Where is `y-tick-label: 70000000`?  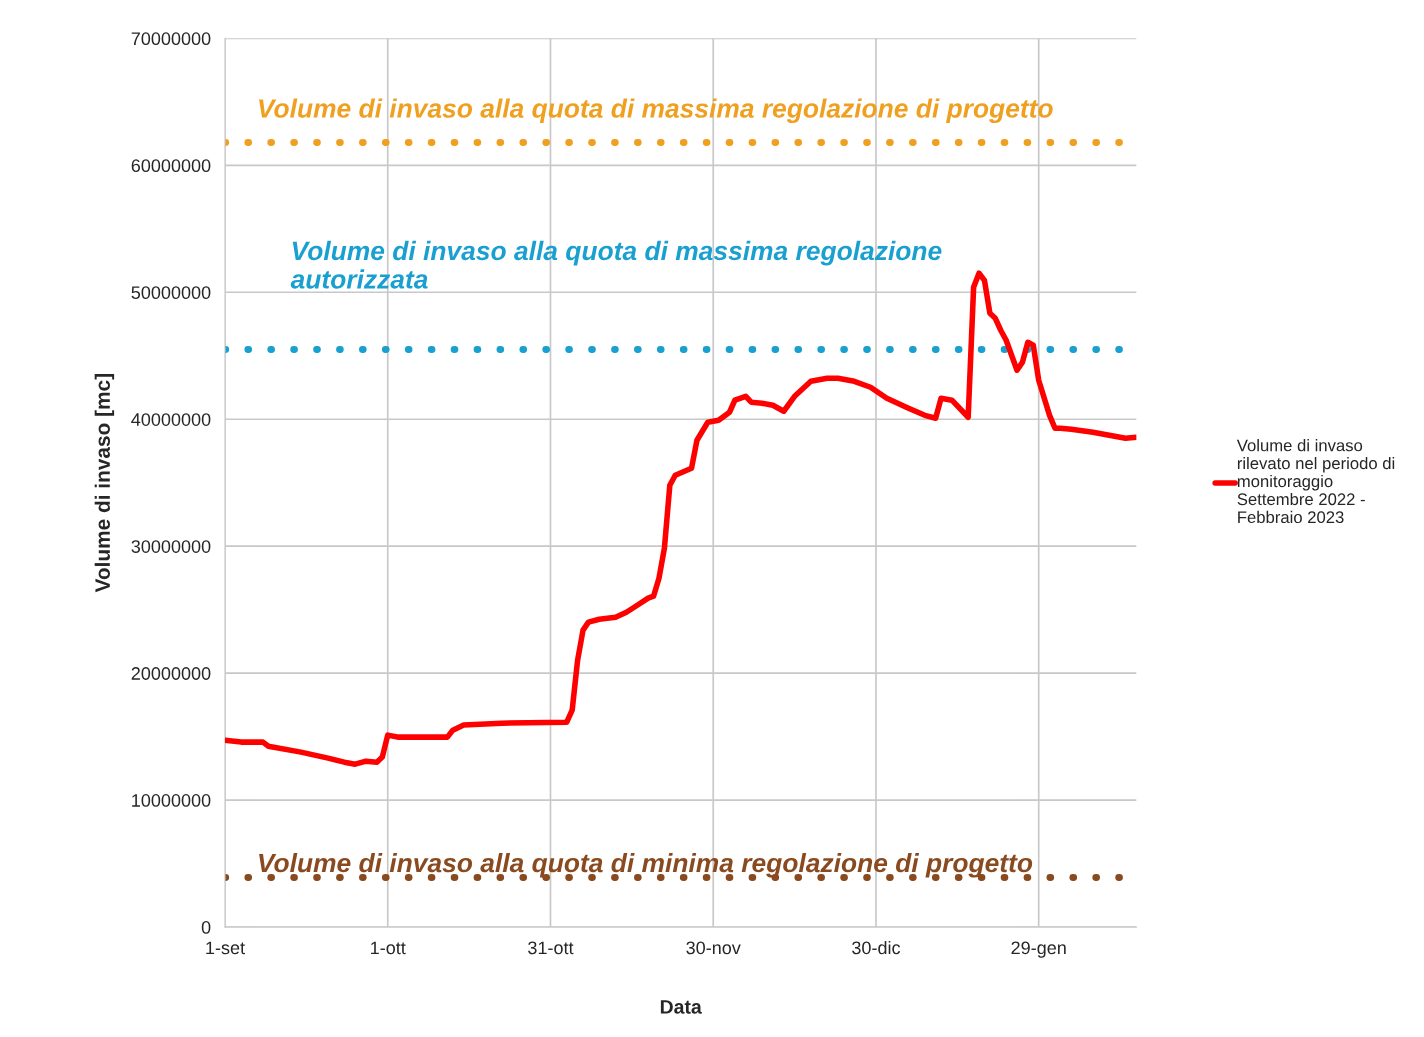
y-tick-label: 70000000 is located at coordinates (171, 39).